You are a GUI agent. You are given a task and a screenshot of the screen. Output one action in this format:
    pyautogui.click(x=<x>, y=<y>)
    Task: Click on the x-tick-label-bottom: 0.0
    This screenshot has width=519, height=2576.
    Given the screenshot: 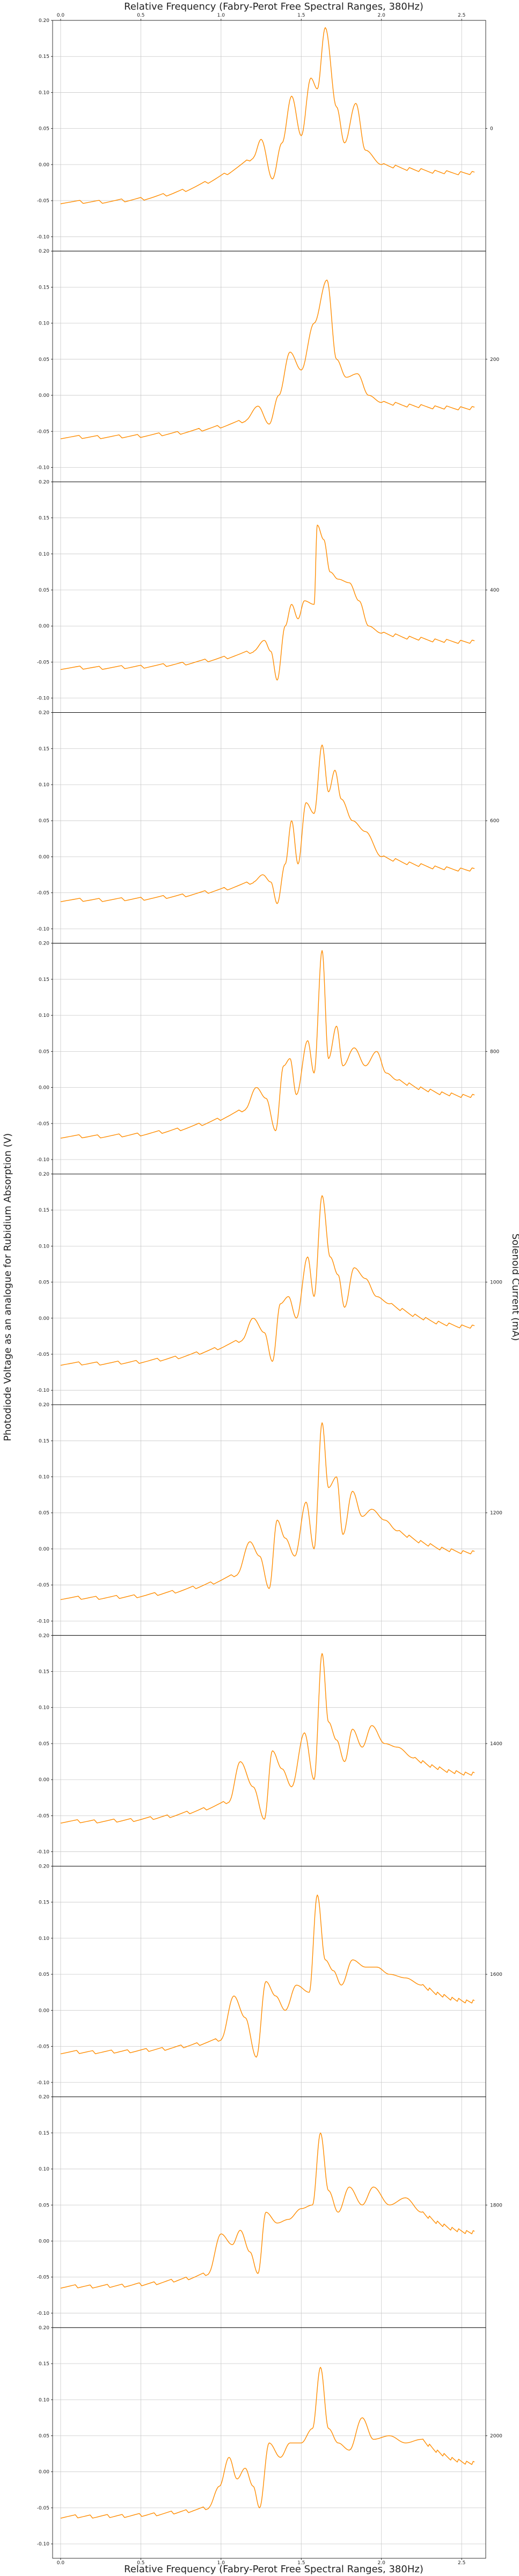 What is the action you would take?
    pyautogui.click(x=61, y=2563)
    